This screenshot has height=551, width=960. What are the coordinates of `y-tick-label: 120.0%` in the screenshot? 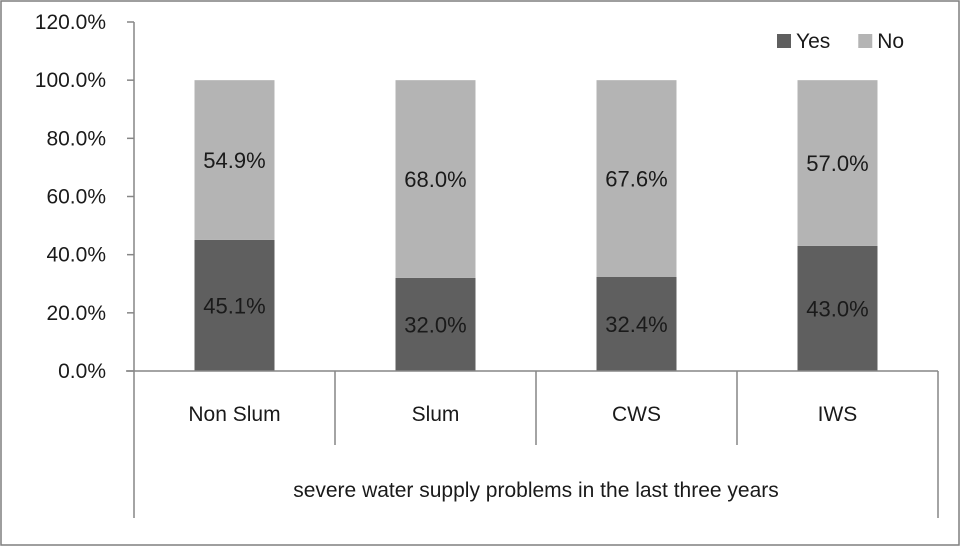 It's located at (70, 22).